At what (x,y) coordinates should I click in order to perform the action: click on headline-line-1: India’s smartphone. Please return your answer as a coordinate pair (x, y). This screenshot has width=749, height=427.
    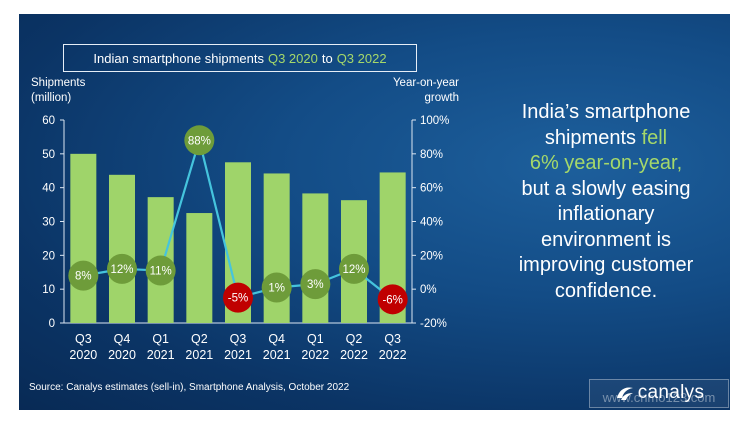
    Looking at the image, I should click on (606, 112).